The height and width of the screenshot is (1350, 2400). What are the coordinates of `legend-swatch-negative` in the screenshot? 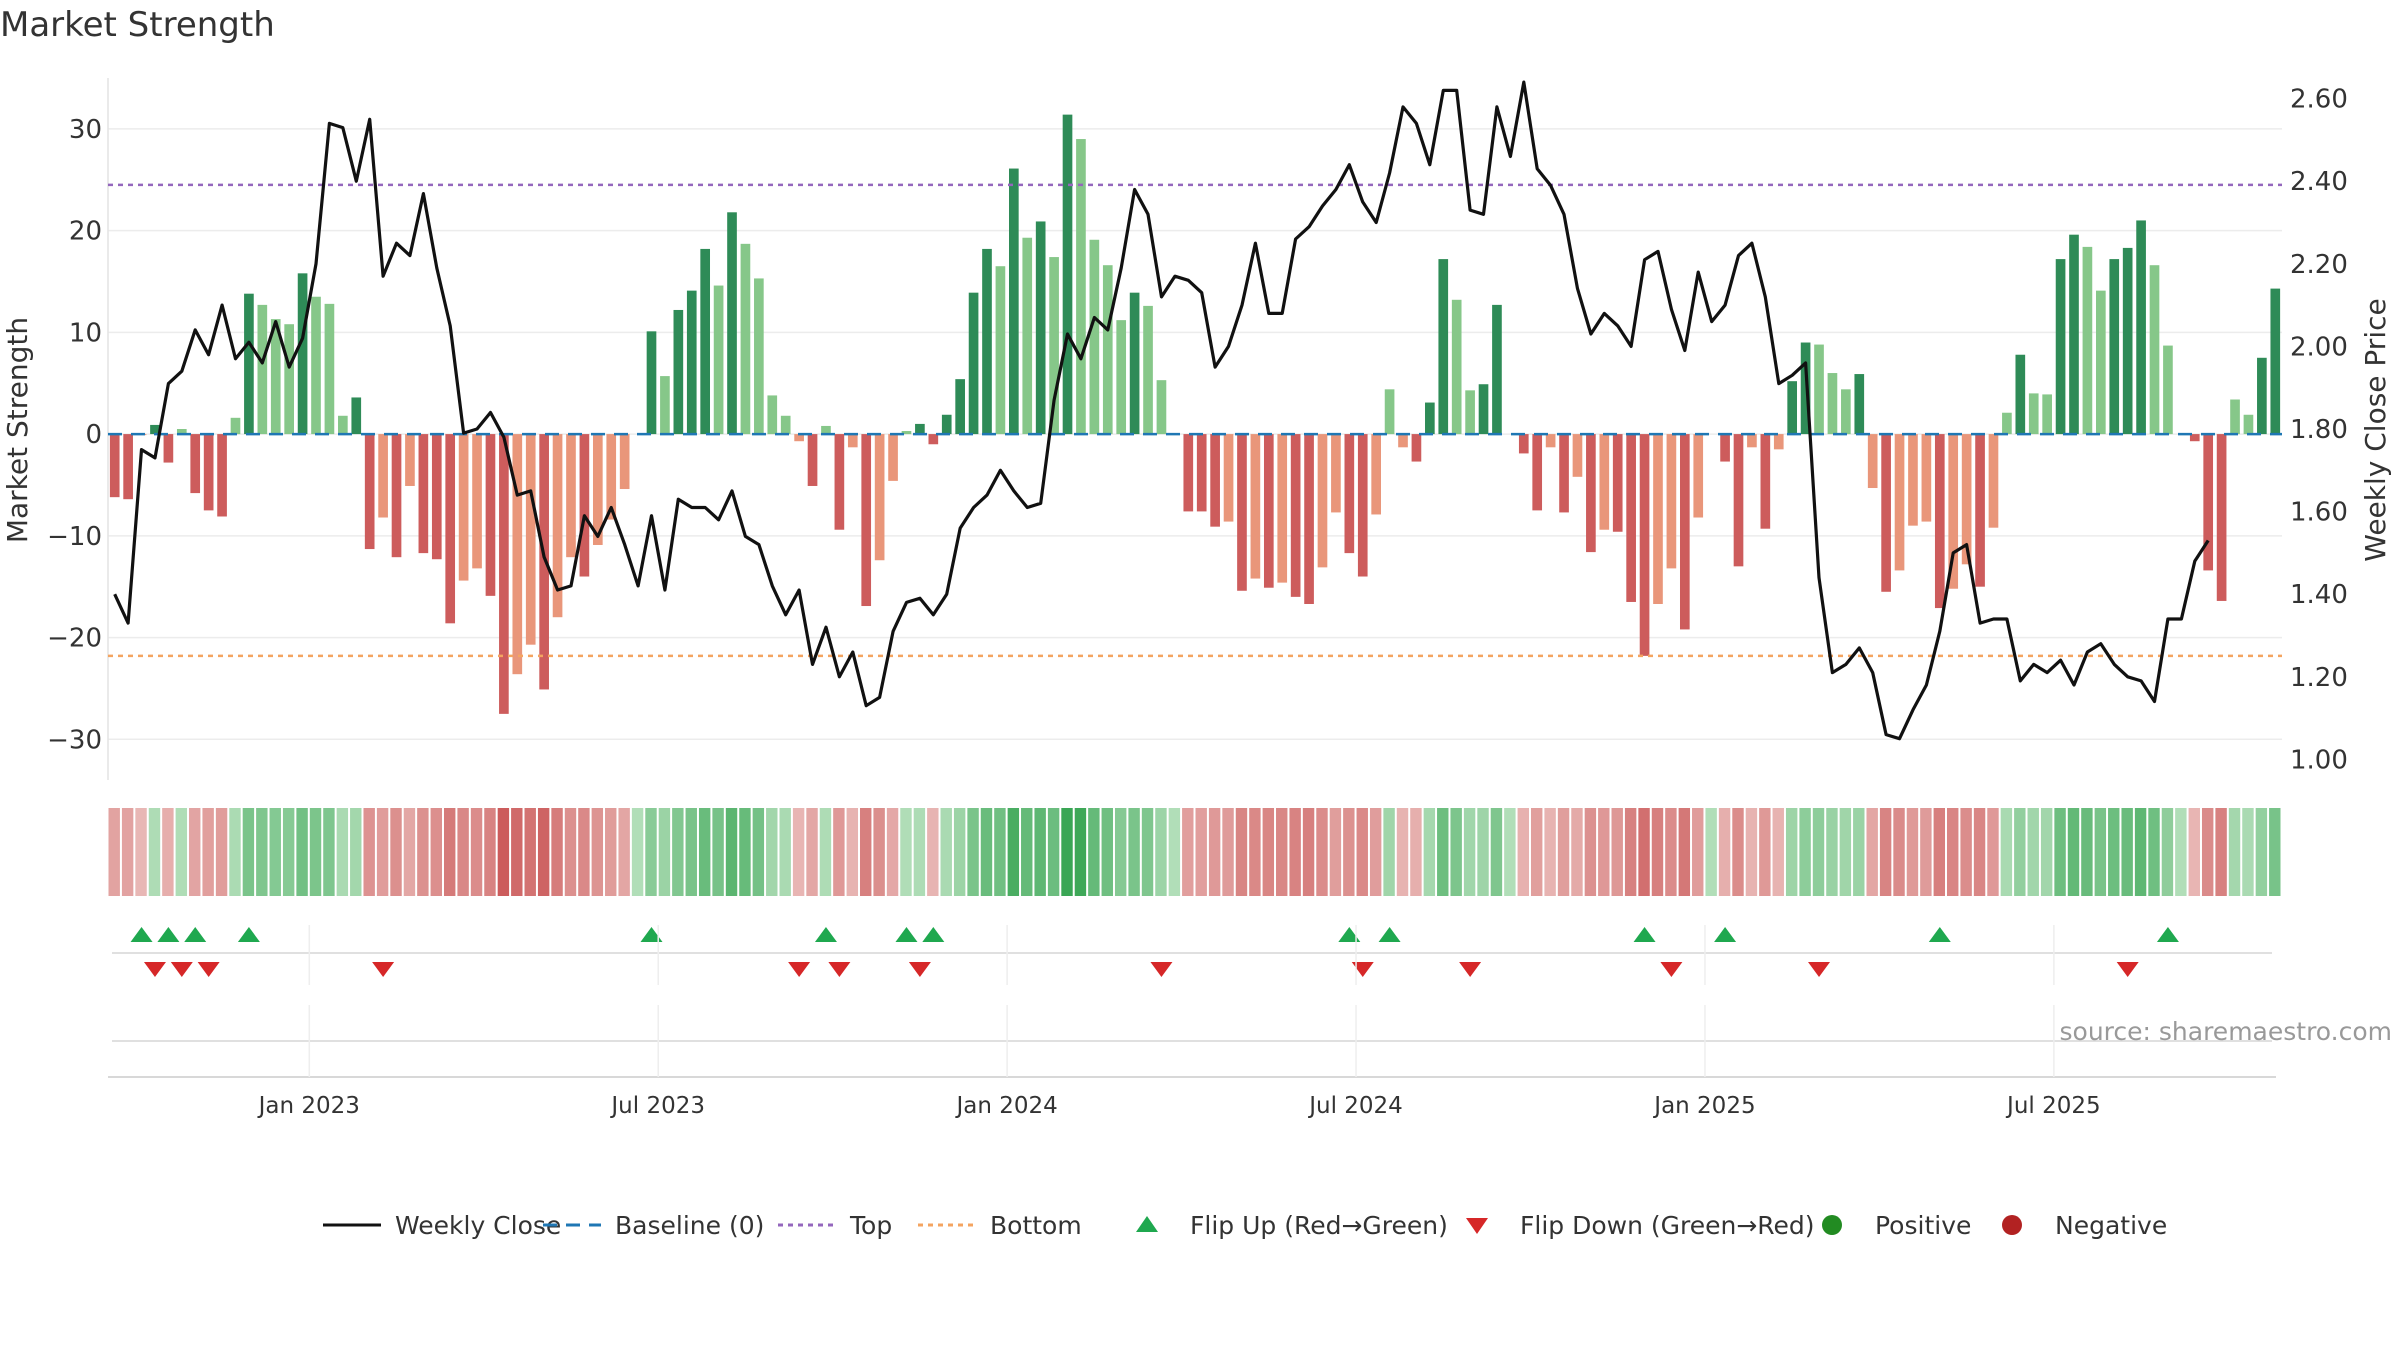 It's located at (2012, 1225).